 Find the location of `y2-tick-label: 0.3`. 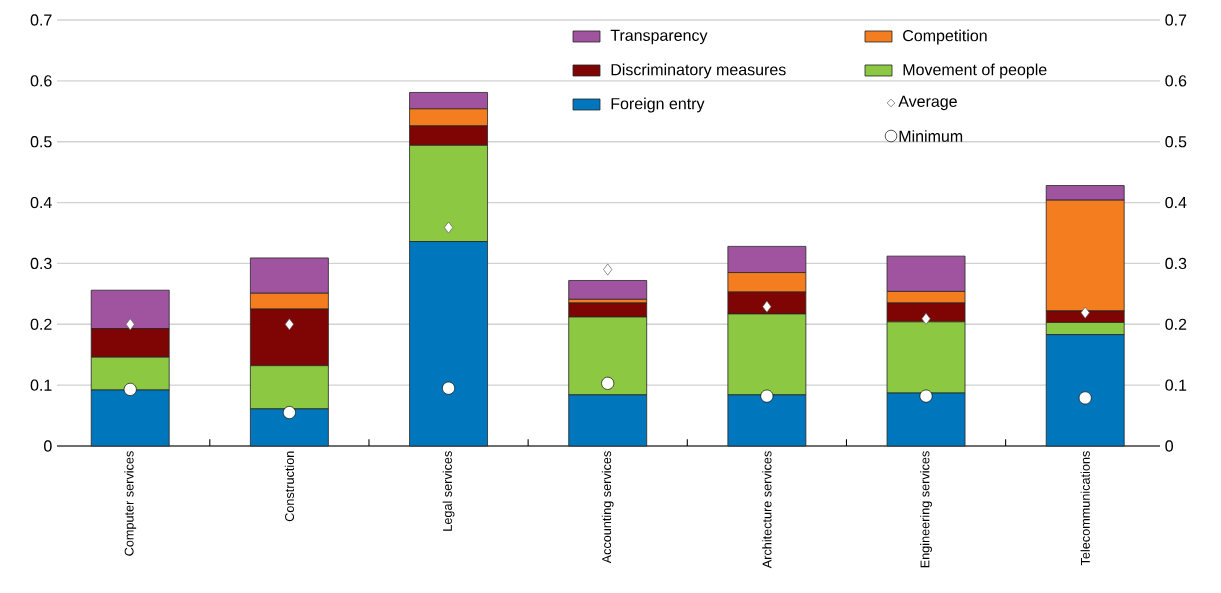

y2-tick-label: 0.3 is located at coordinates (1176, 263).